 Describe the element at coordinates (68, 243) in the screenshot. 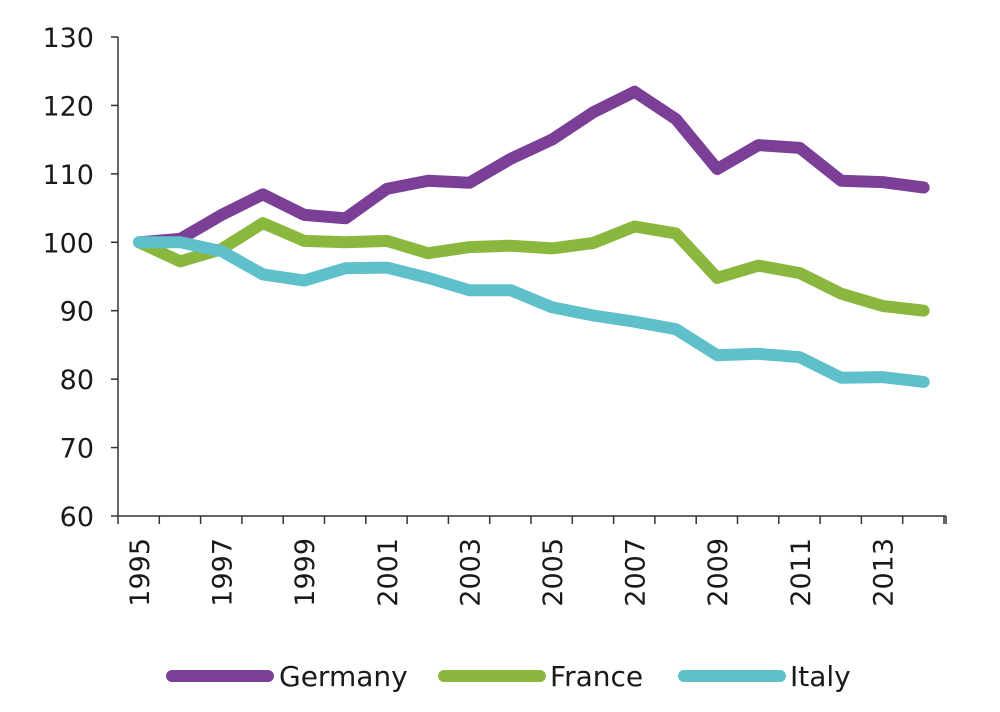

I see `y-tick-label: 100` at that location.